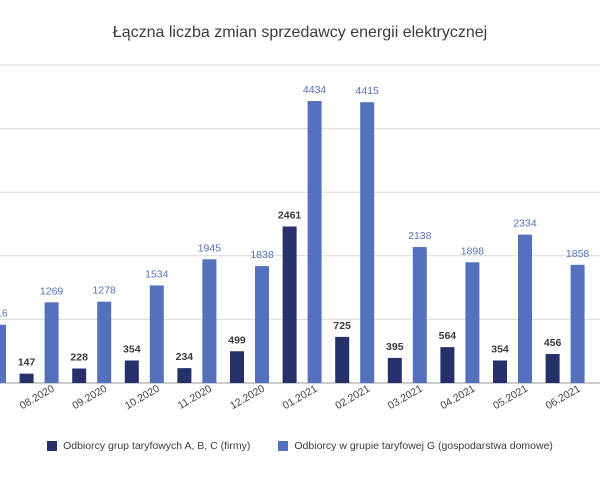  Describe the element at coordinates (563, 397) in the screenshot. I see `x-tick-label: 06.2021` at that location.